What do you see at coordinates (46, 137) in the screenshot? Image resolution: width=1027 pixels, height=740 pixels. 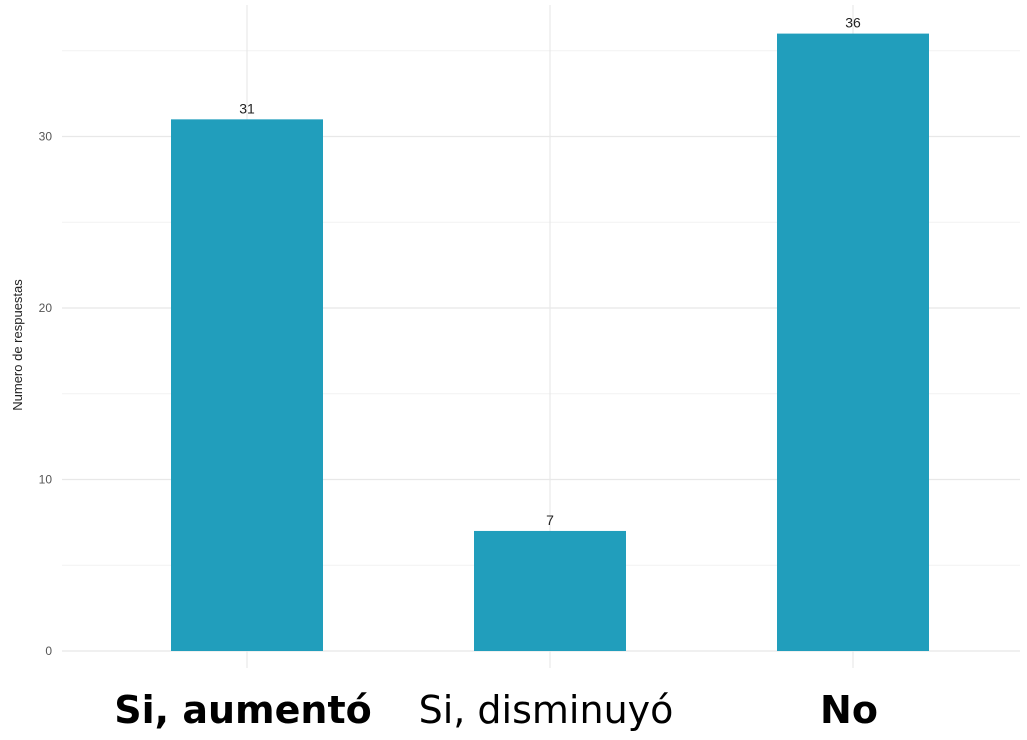 I see `y-tick-label: 30` at bounding box center [46, 137].